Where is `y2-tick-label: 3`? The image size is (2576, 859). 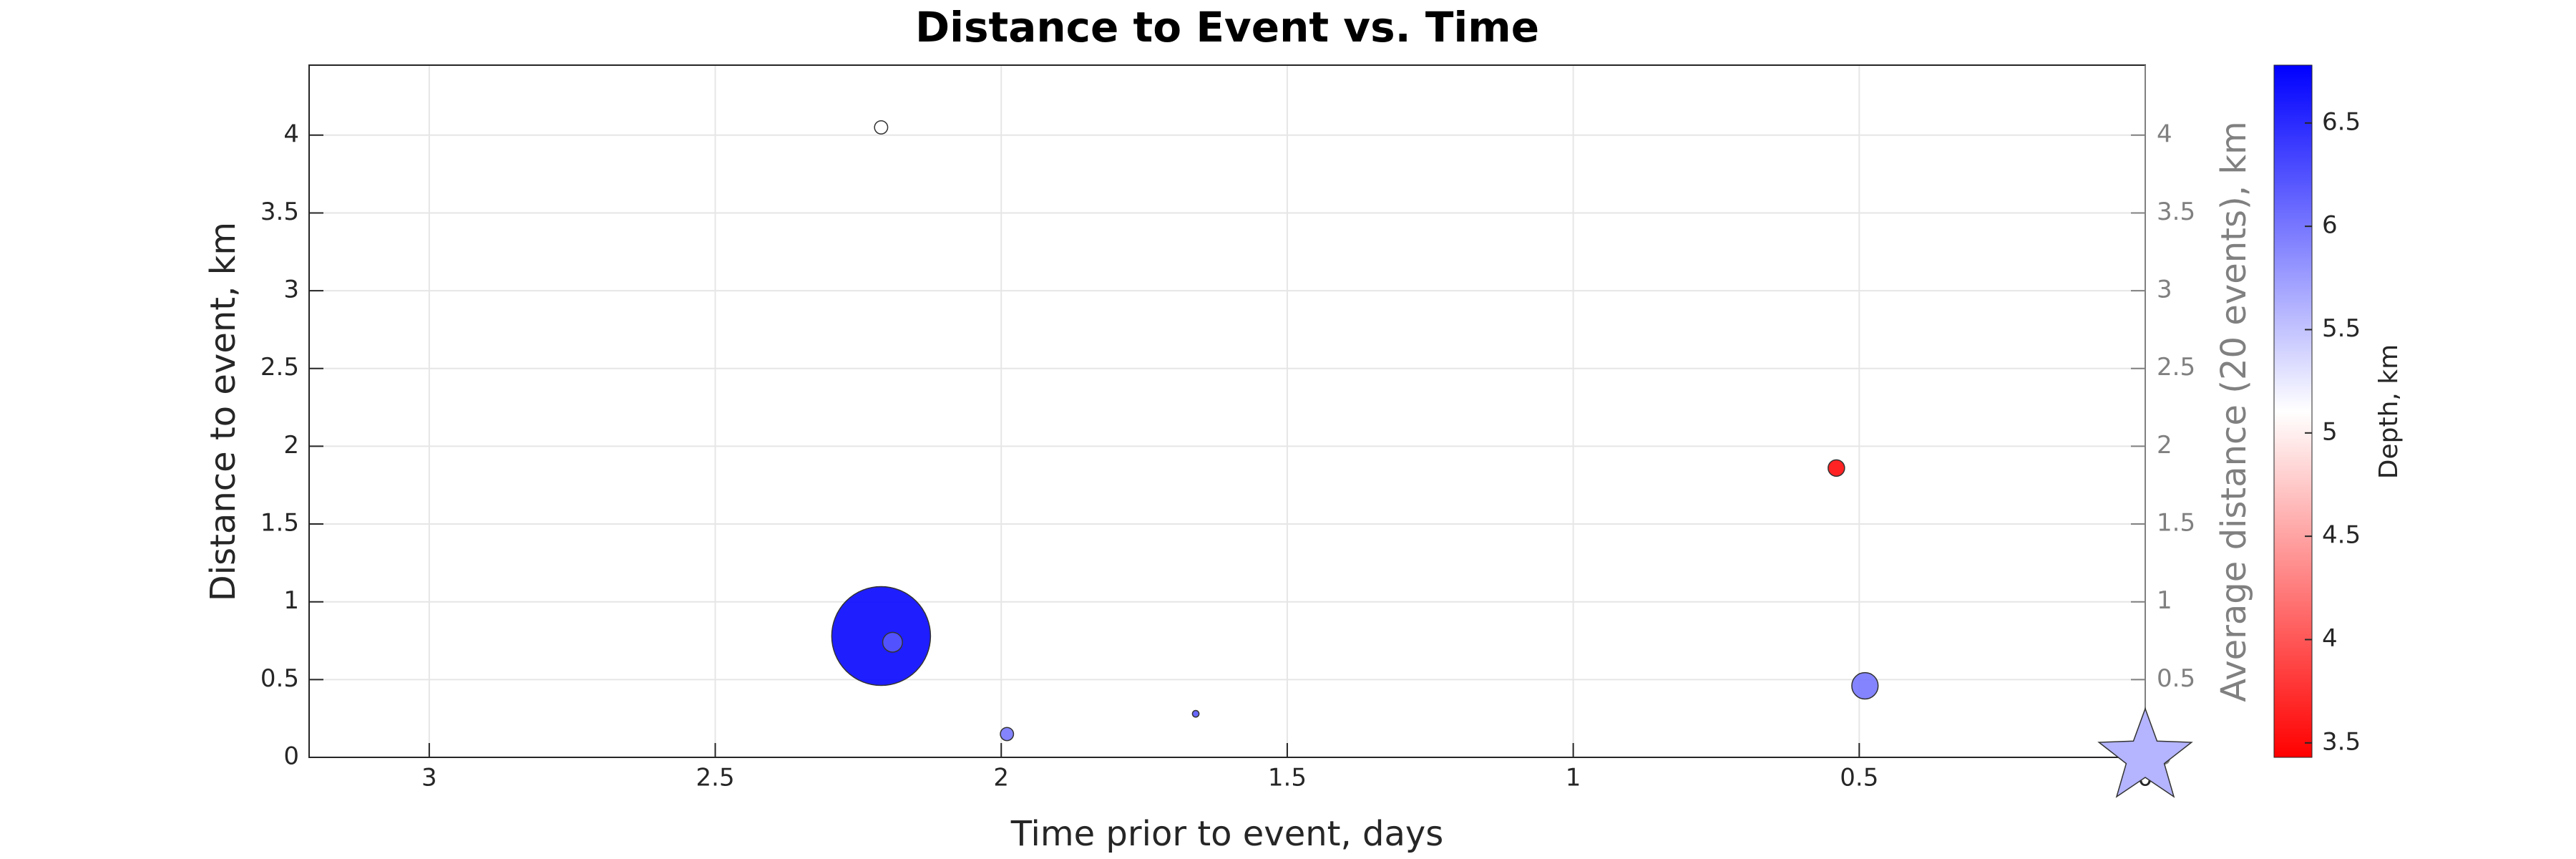
y2-tick-label: 3 is located at coordinates (2164, 290).